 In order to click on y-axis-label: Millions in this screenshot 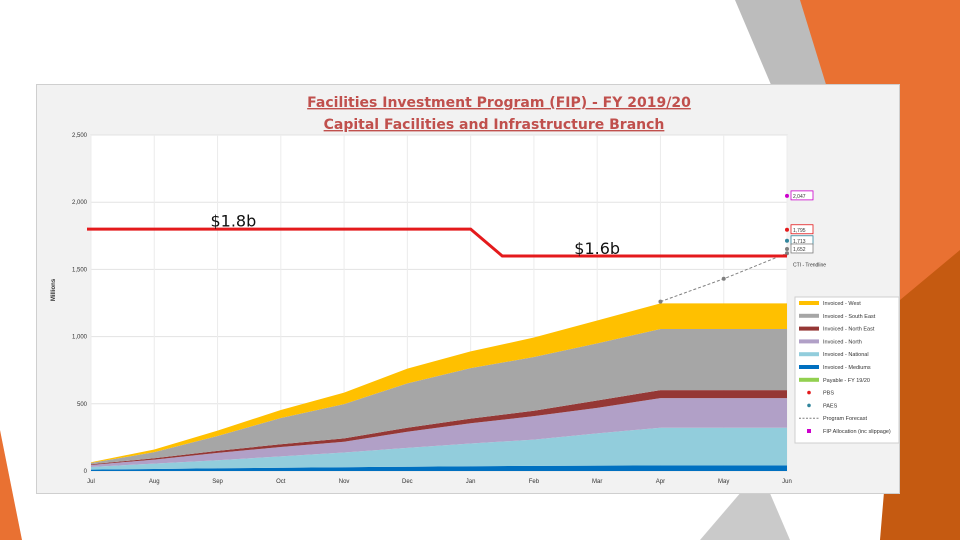, I will do `click(54, 289)`.